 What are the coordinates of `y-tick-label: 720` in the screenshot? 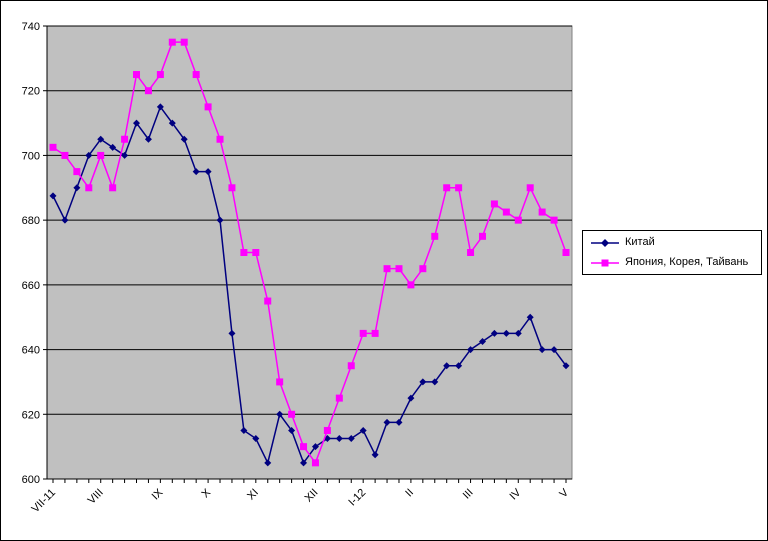 It's located at (31, 92).